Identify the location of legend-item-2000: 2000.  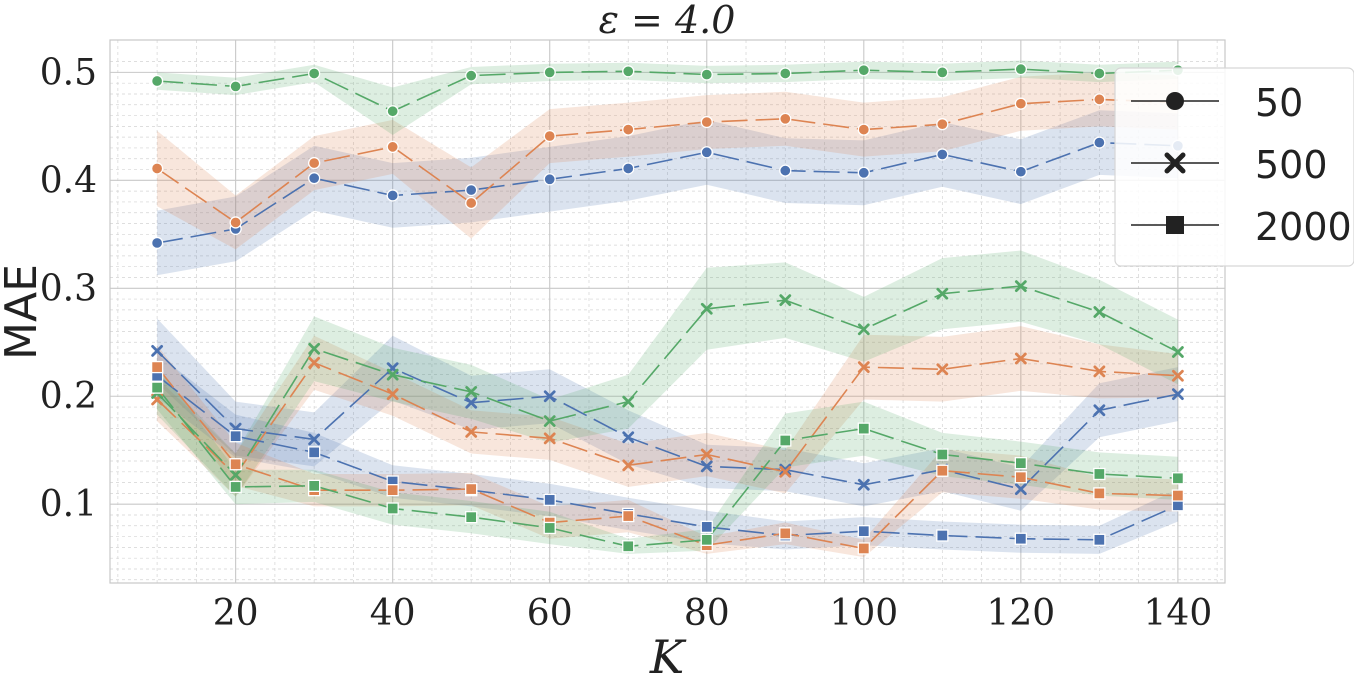
(1241, 227).